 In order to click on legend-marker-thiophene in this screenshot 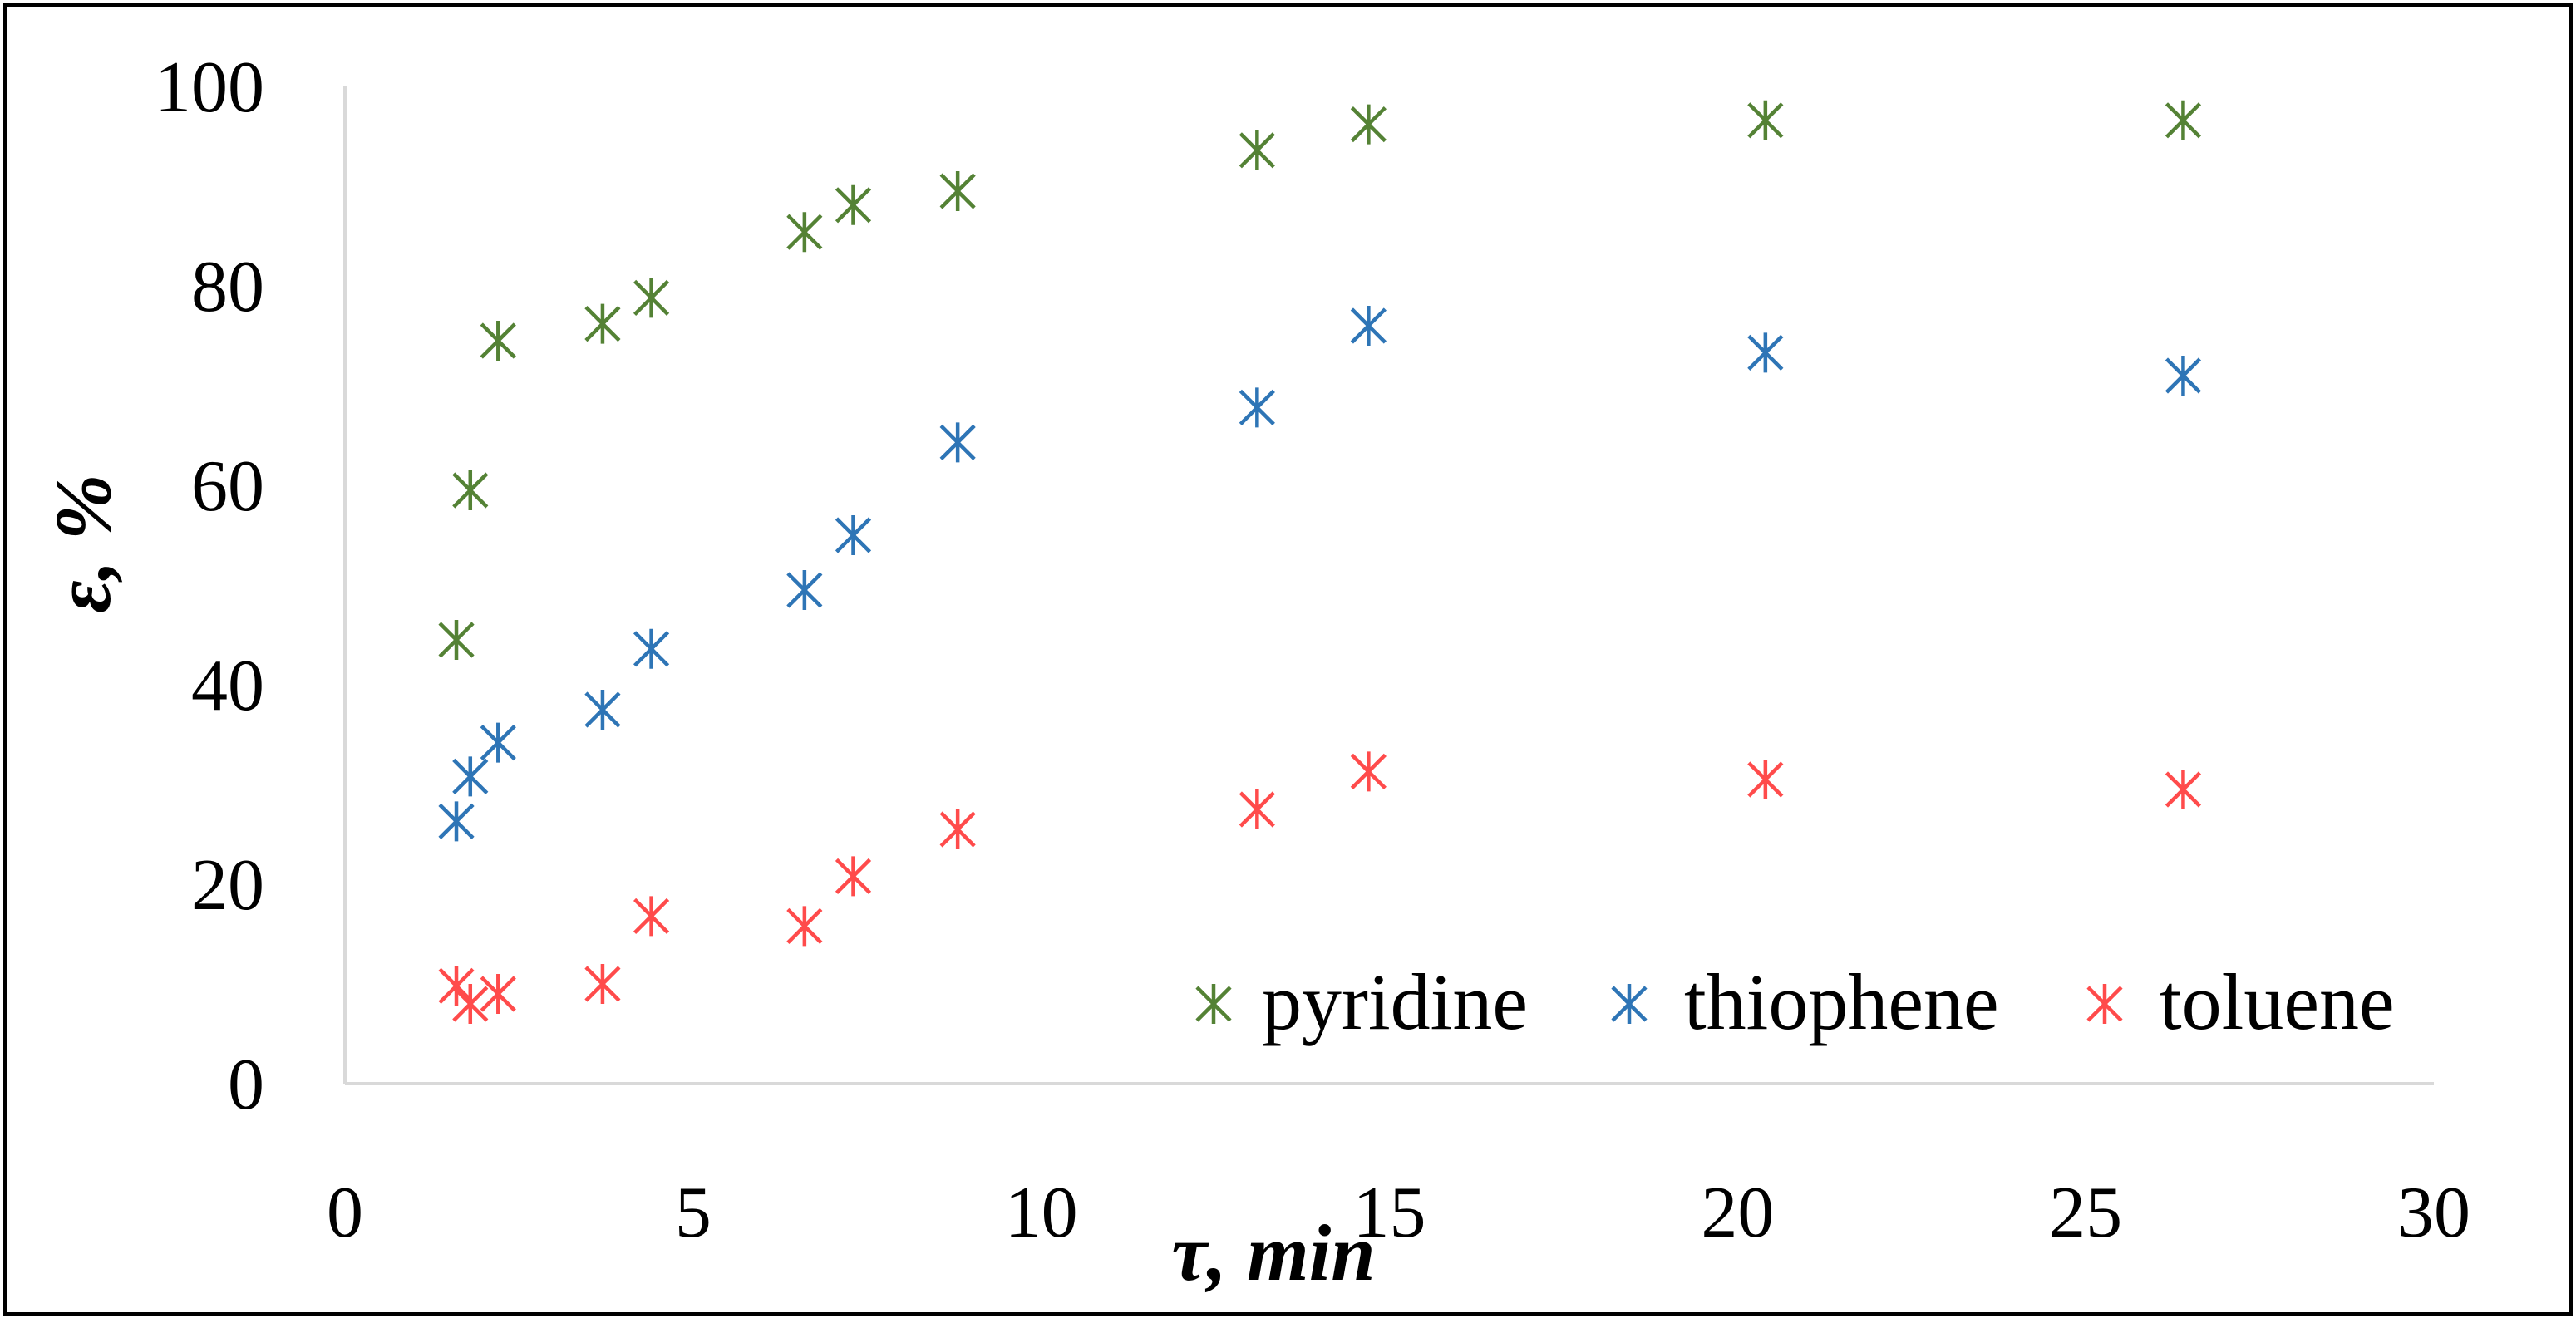, I will do `click(1629, 1004)`.